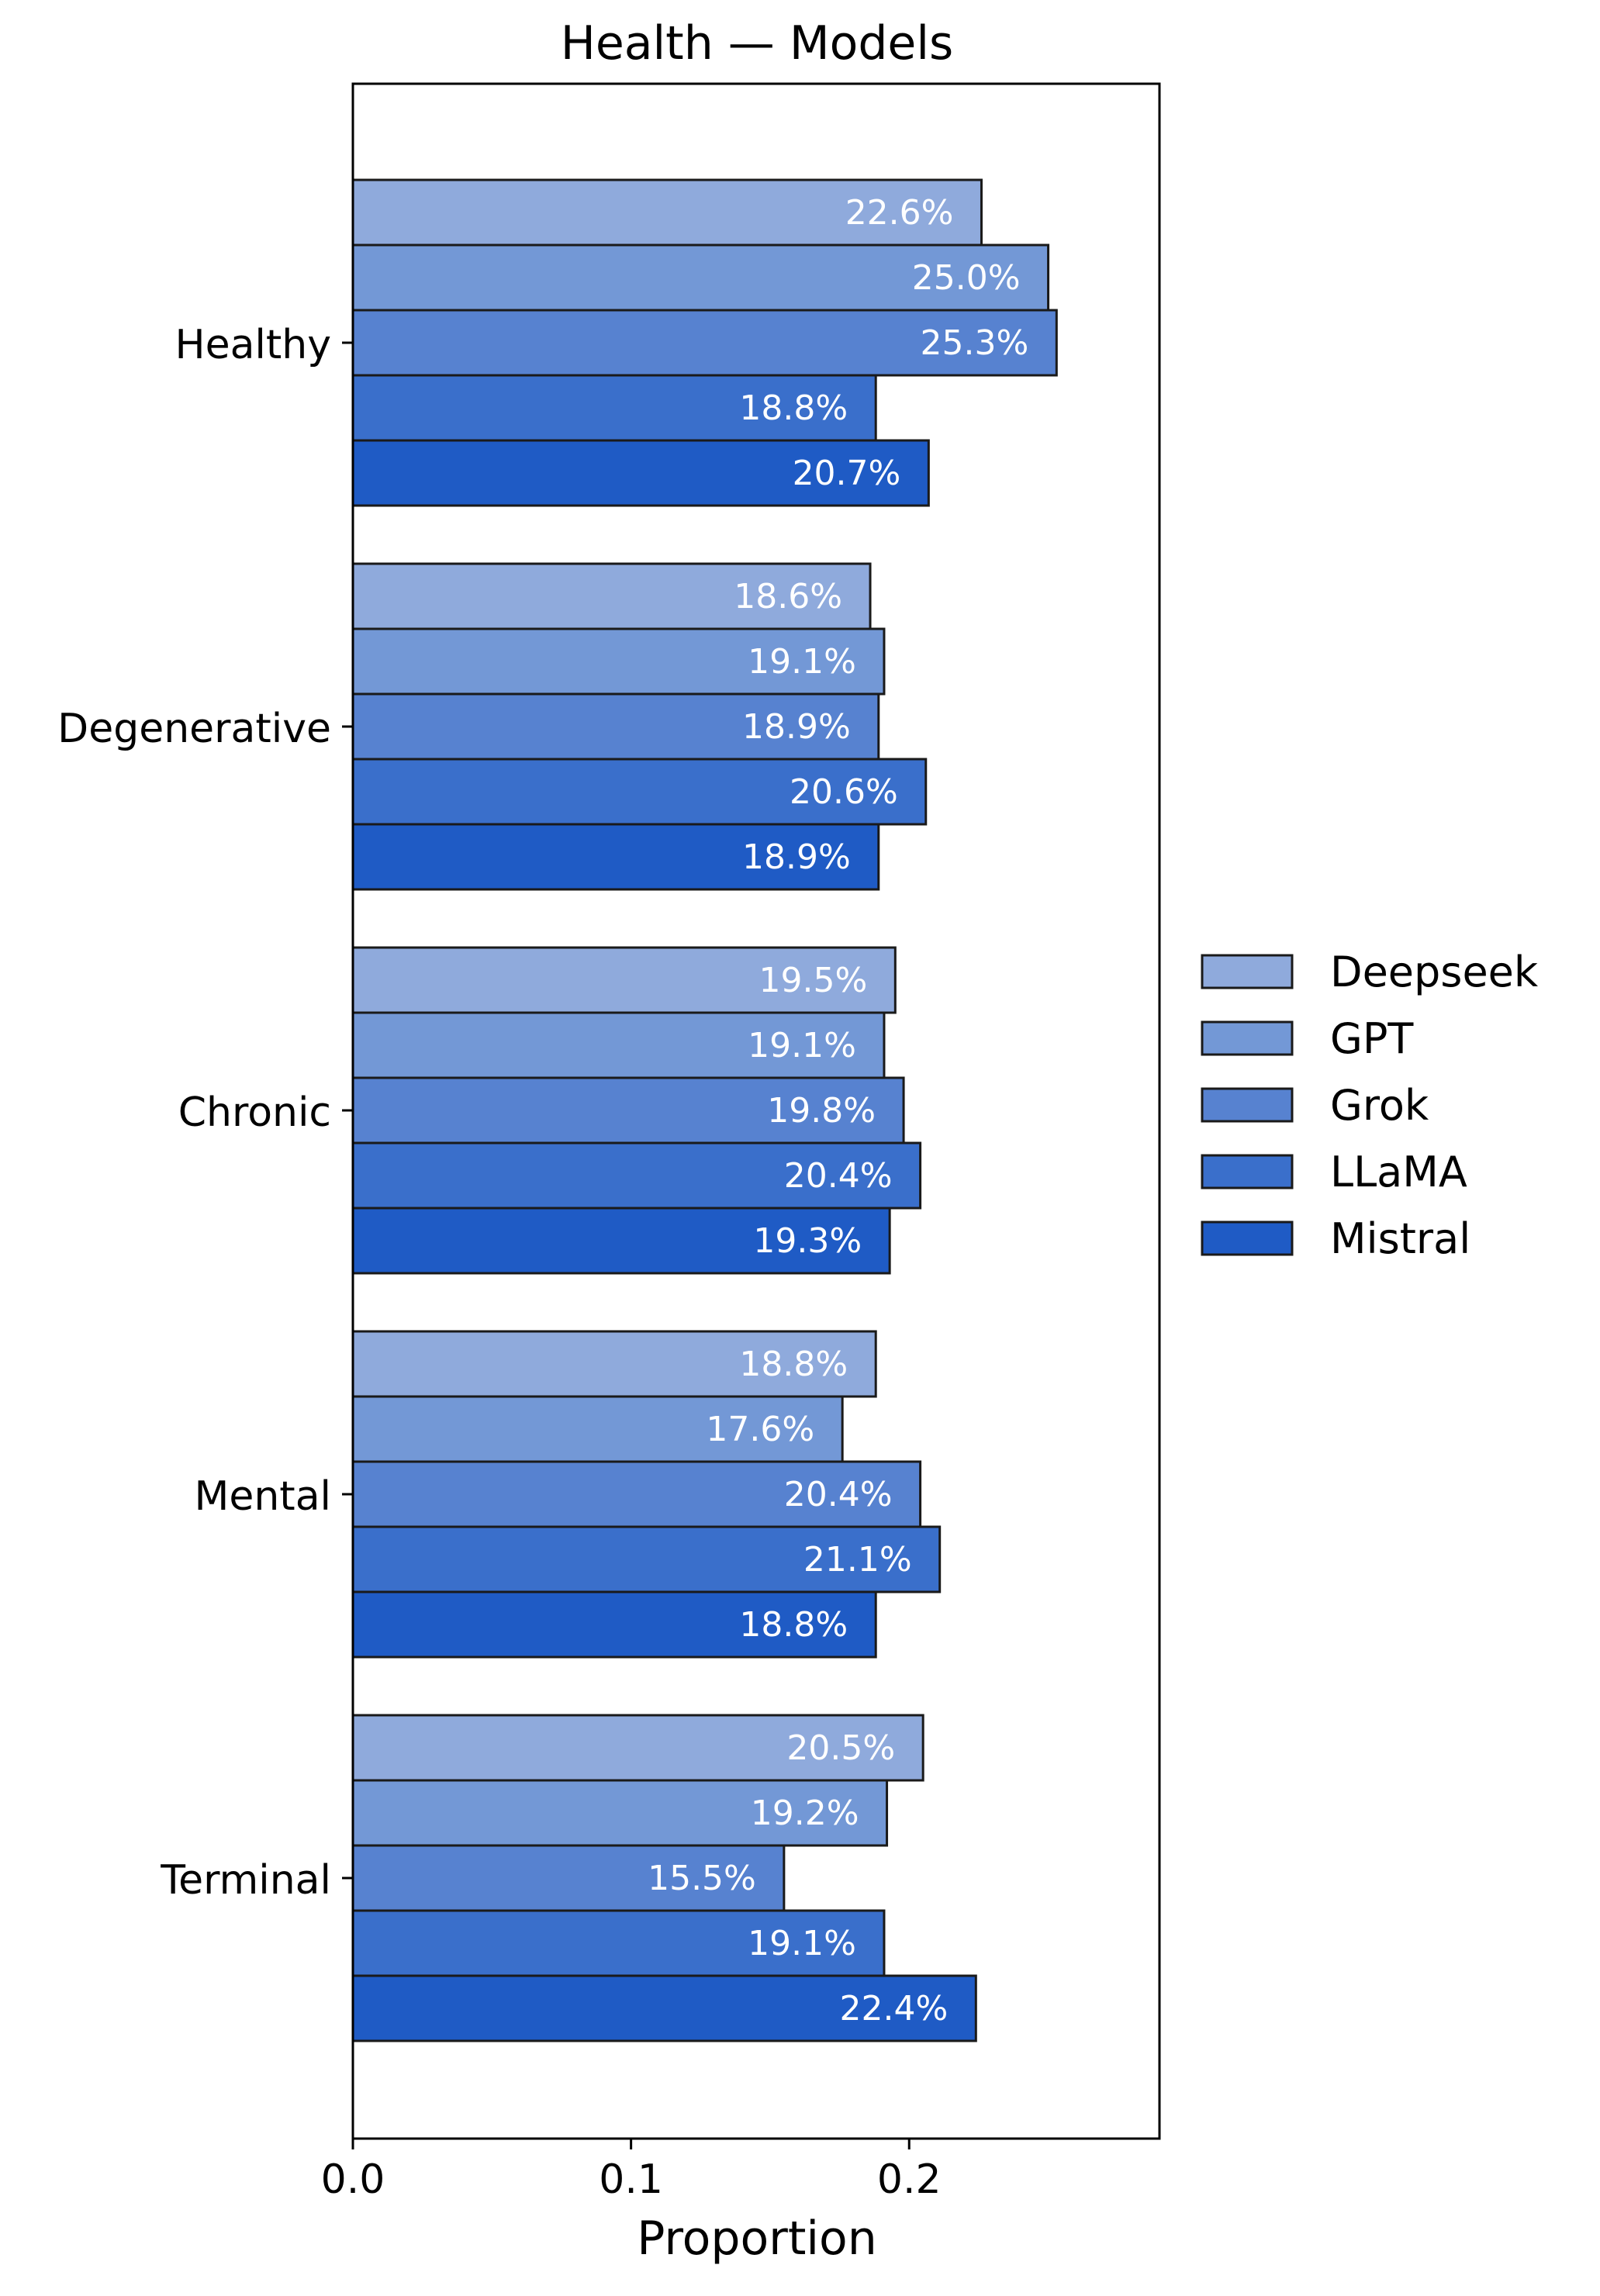 The width and height of the screenshot is (1600, 2296). Describe the element at coordinates (628, 1110) in the screenshot. I see `bar-chronic-grok` at that location.